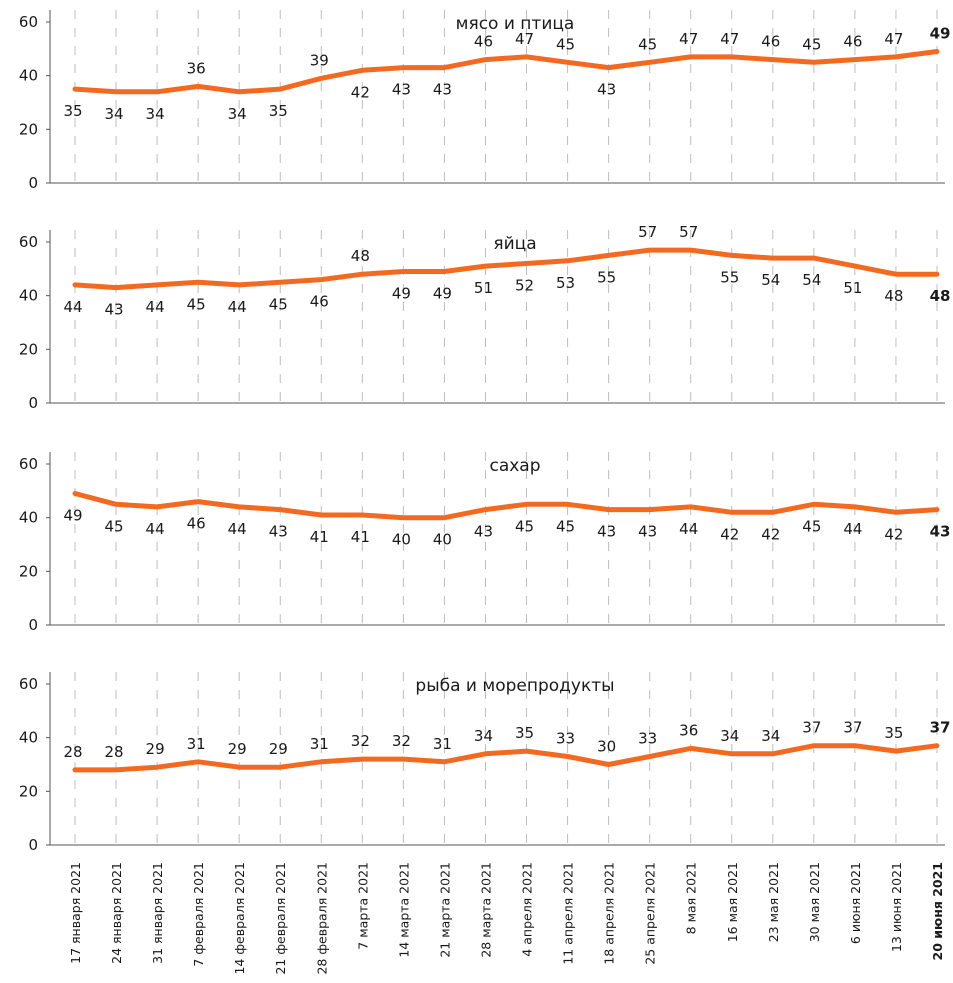 Image resolution: width=953 pixels, height=983 pixels. I want to click on data-label: 36, so click(688, 730).